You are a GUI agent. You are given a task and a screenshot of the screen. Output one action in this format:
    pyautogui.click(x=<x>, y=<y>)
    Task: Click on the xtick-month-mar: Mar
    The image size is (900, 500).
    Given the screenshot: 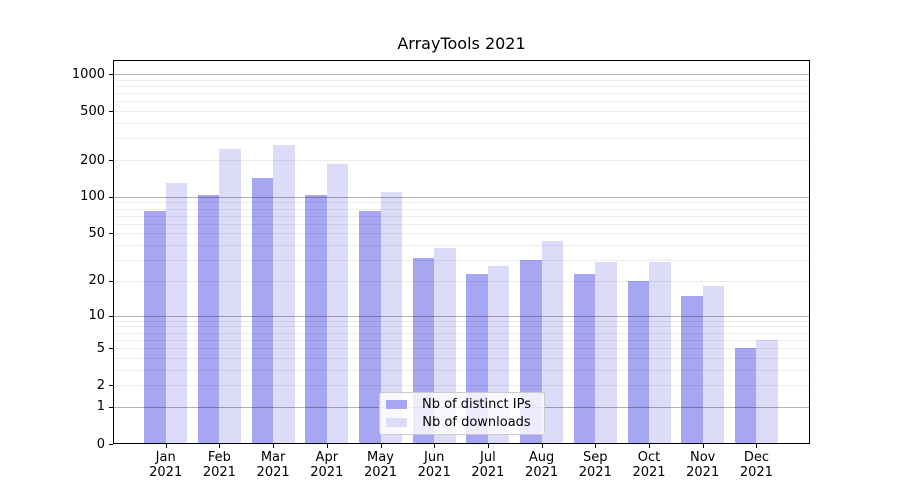 What is the action you would take?
    pyautogui.click(x=273, y=457)
    